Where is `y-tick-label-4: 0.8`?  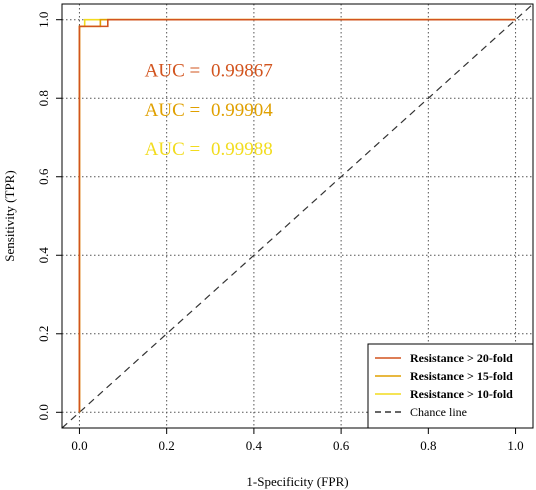
y-tick-label-4: 0.8 is located at coordinates (43, 98).